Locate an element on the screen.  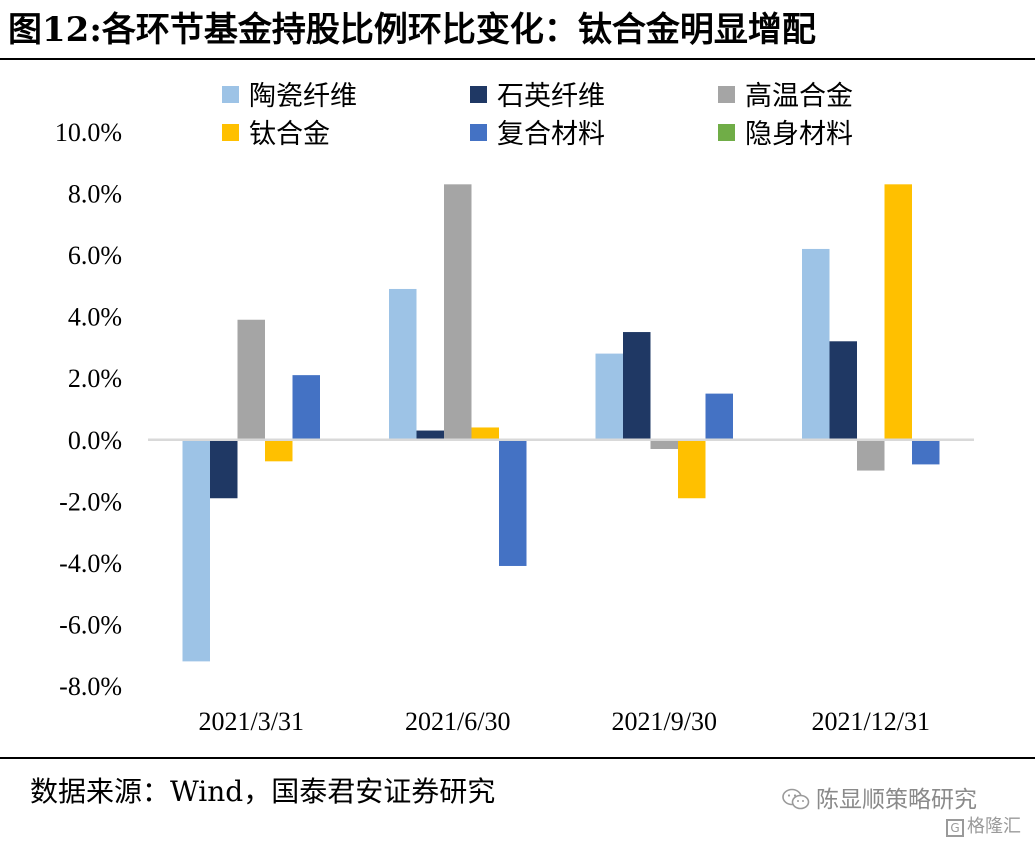
legend-label: 隐身材料 is located at coordinates (799, 134).